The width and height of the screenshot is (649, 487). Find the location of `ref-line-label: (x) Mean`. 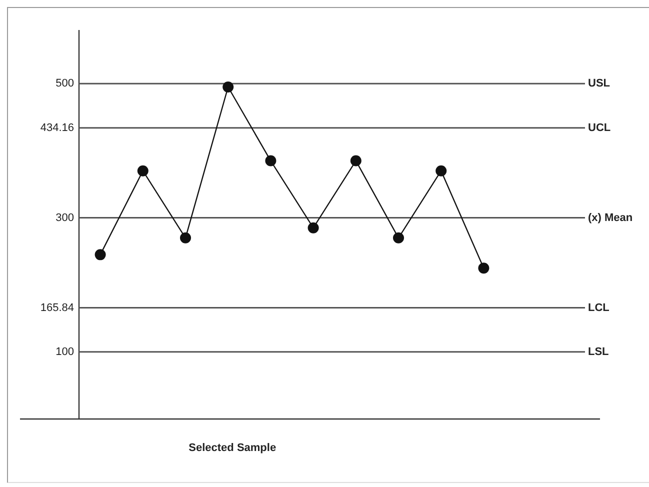

ref-line-label: (x) Mean is located at coordinates (610, 218).